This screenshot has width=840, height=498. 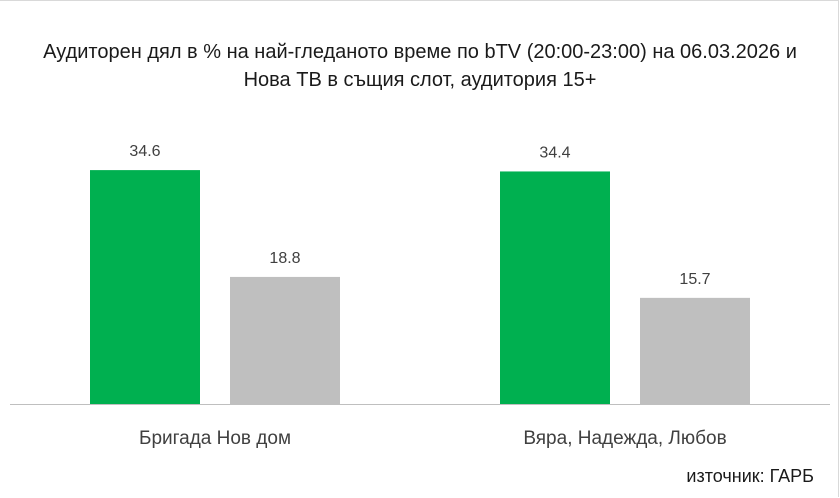 What do you see at coordinates (284, 258) in the screenshot?
I see `data-label-1-2: 18.8` at bounding box center [284, 258].